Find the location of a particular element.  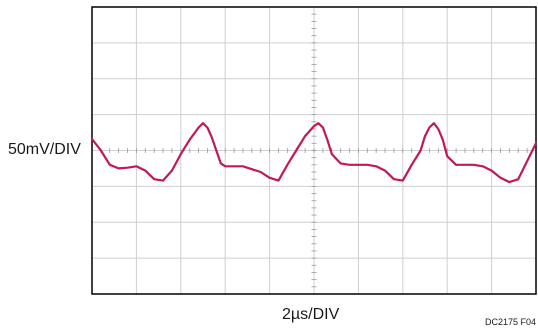

x-axis-scale-label: 2µs/DIV is located at coordinates (311, 314).